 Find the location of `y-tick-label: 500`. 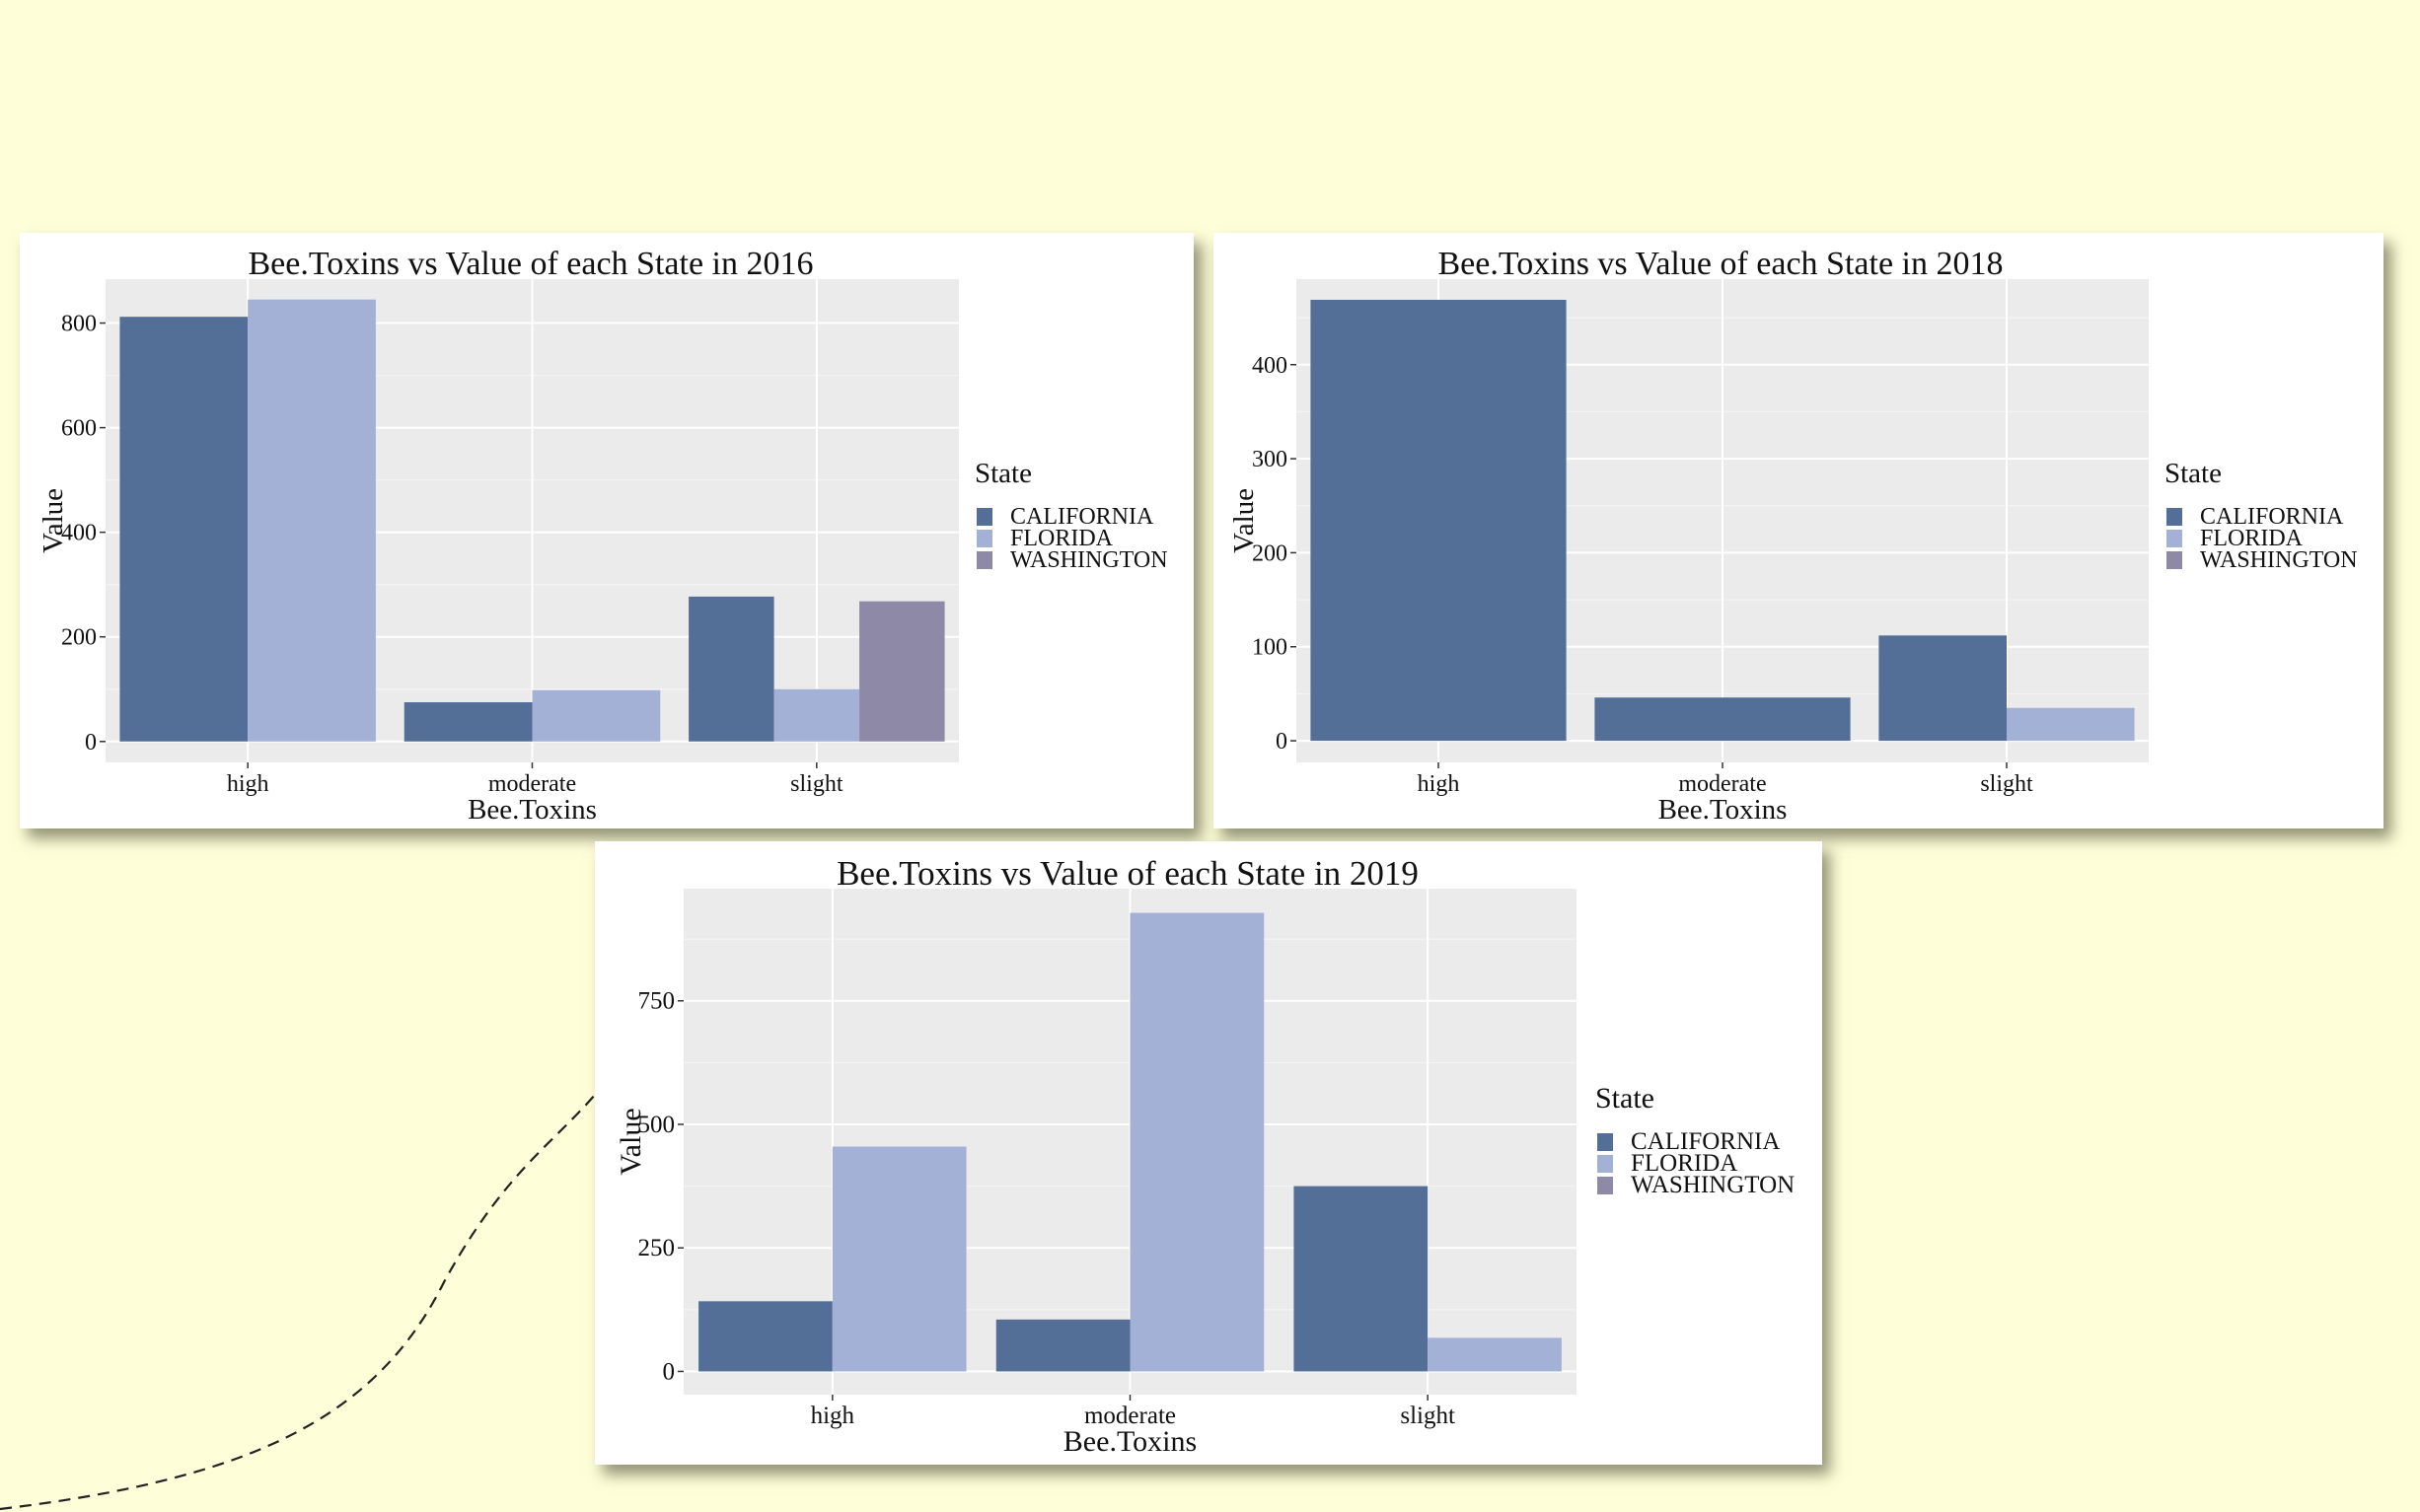

y-tick-label: 500 is located at coordinates (657, 1125).